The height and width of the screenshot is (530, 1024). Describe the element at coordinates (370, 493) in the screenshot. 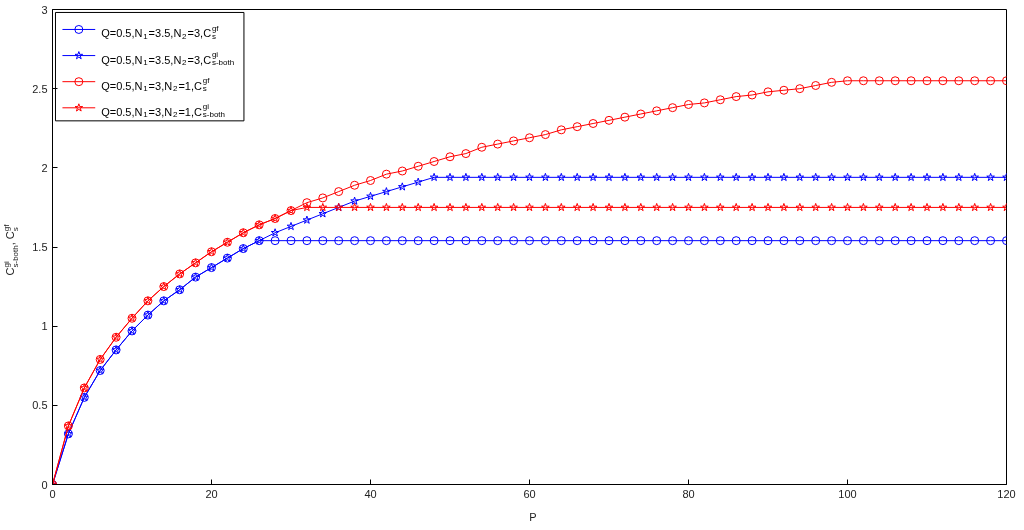

I see `x-tick-label: 40` at that location.